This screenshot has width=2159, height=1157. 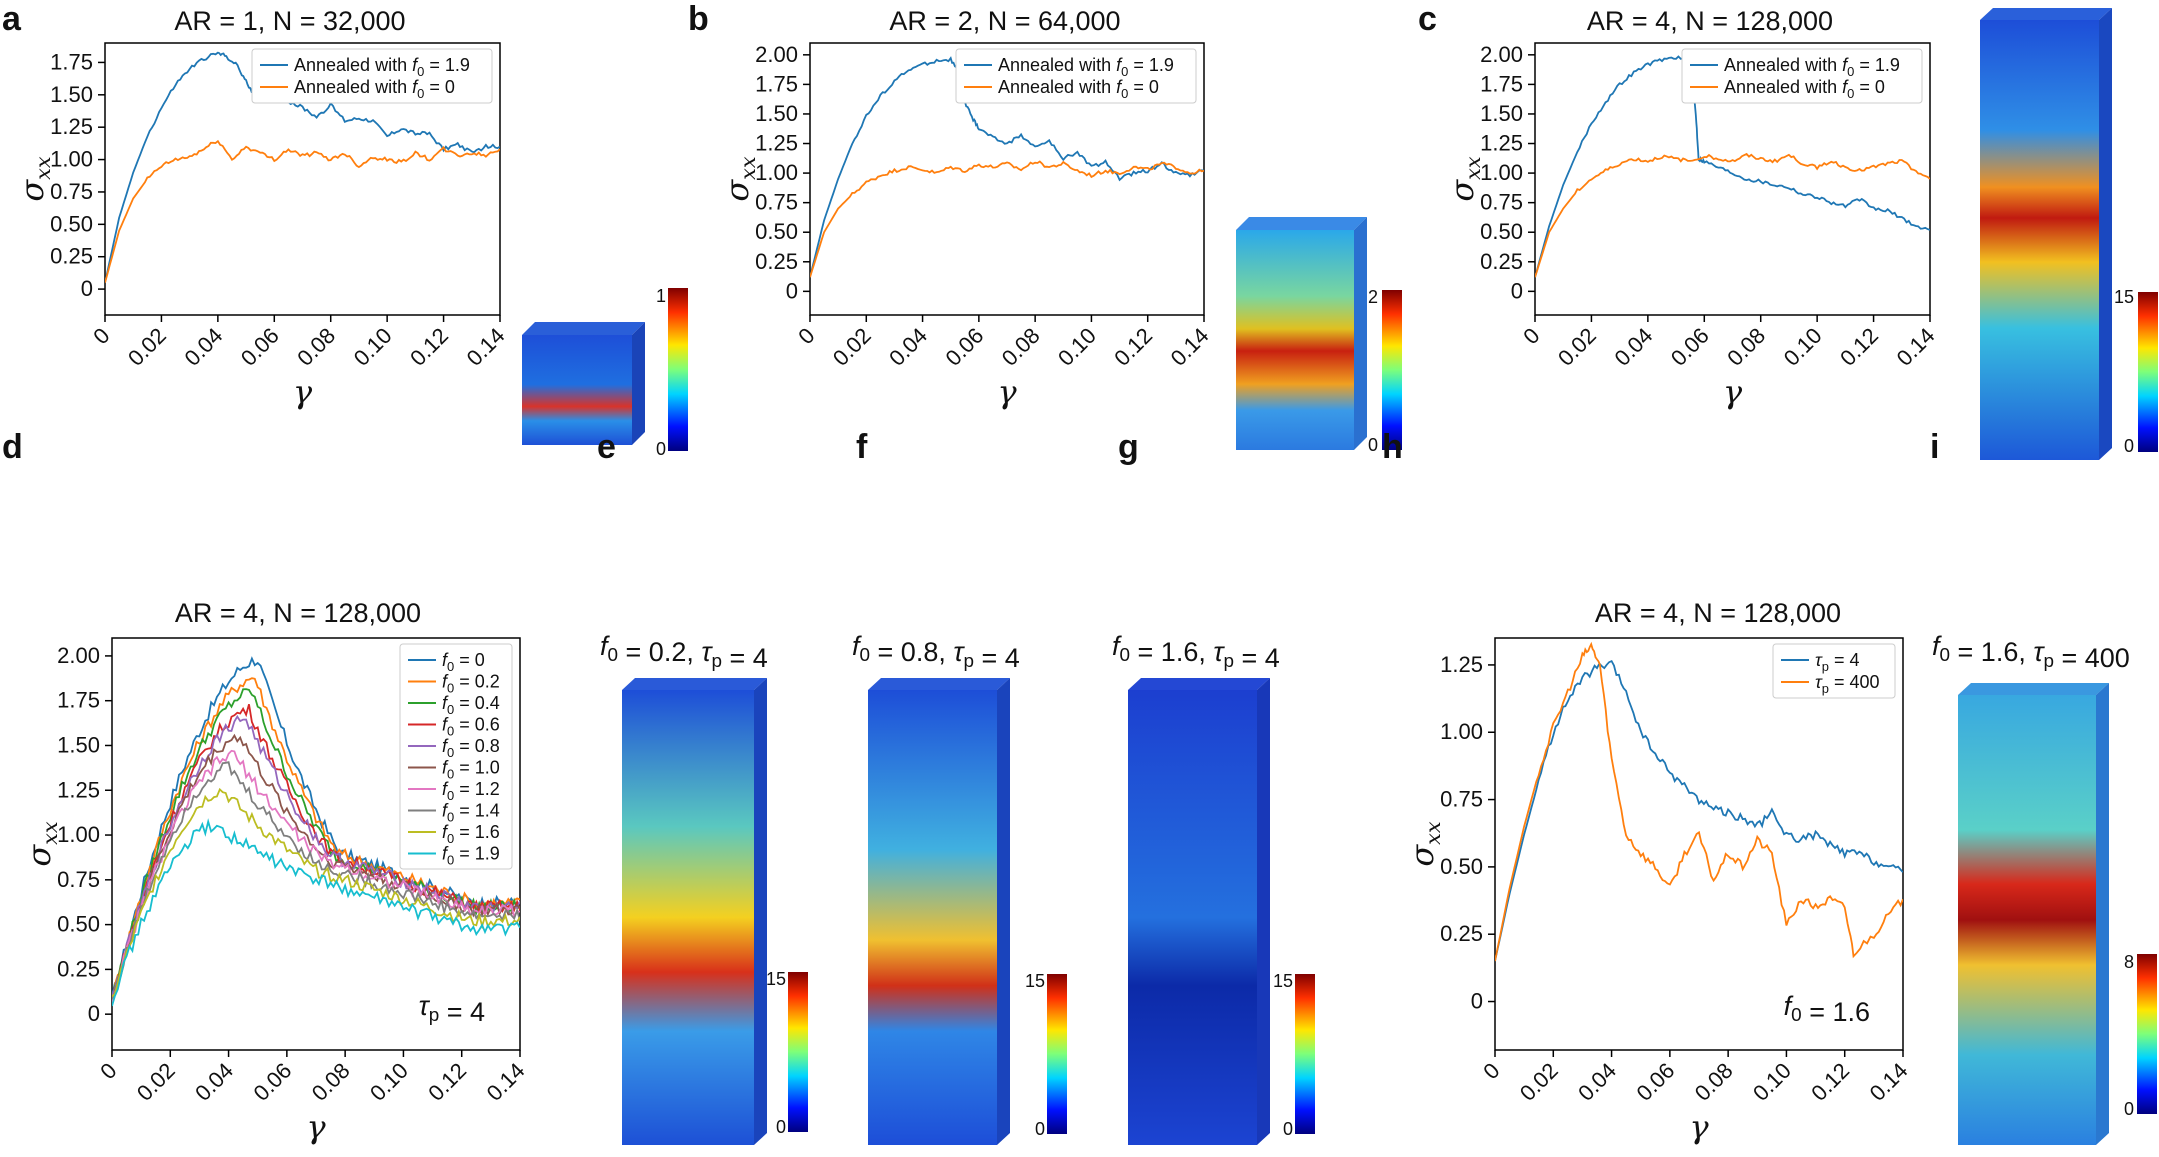 I want to click on y-tick-label: 1.50, so click(x=1501, y=113).